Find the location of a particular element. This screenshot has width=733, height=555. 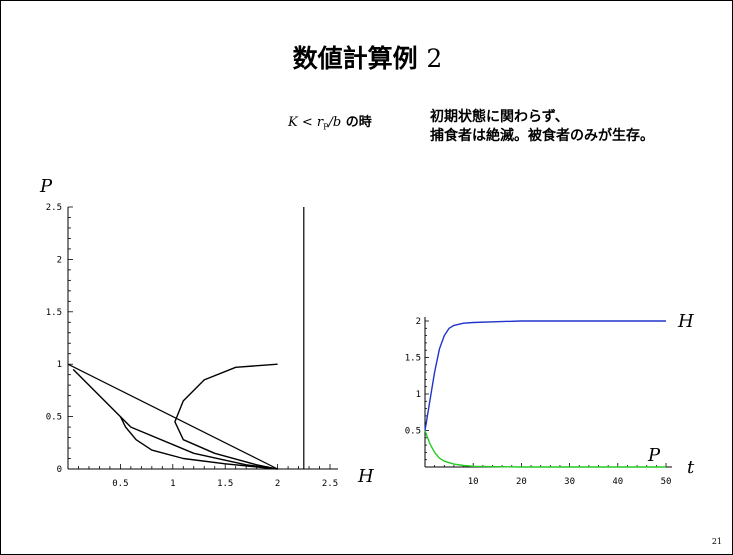

time-y-tick-label: 0.5 is located at coordinates (413, 432).